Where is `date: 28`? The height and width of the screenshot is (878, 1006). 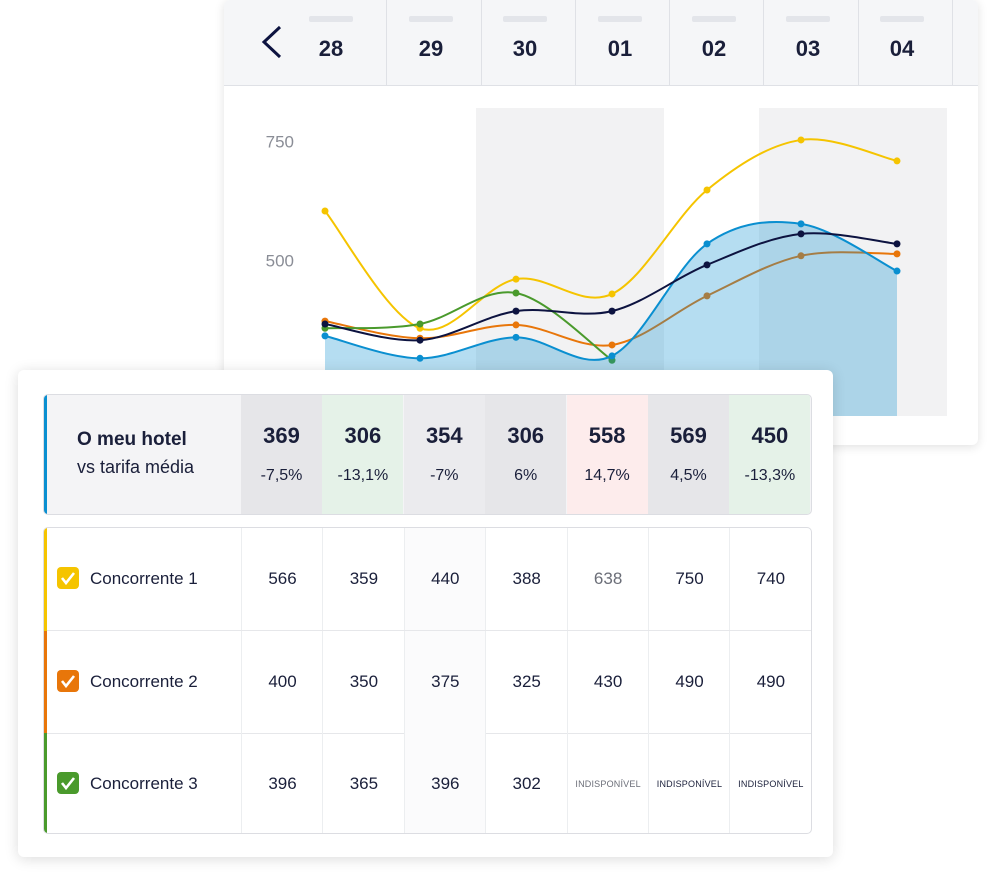 date: 28 is located at coordinates (331, 48).